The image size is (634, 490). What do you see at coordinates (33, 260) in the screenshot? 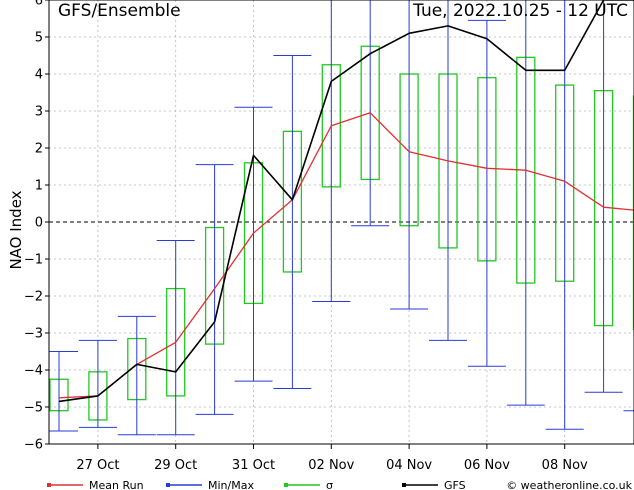
I see `y-tick-label: −1` at bounding box center [33, 260].